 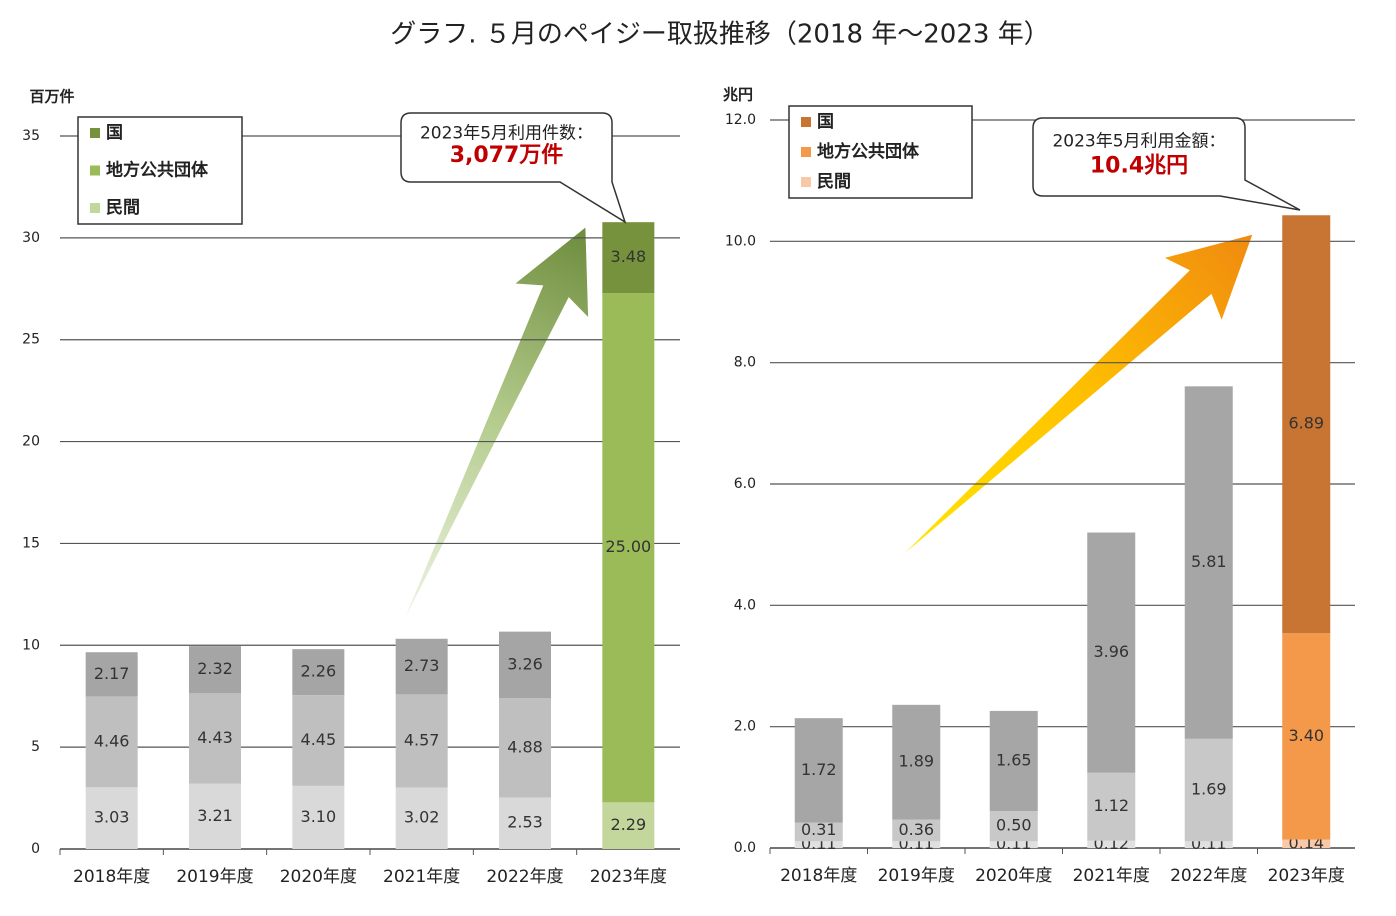 What do you see at coordinates (318, 877) in the screenshot?
I see `x-tick-label: 2020年度` at bounding box center [318, 877].